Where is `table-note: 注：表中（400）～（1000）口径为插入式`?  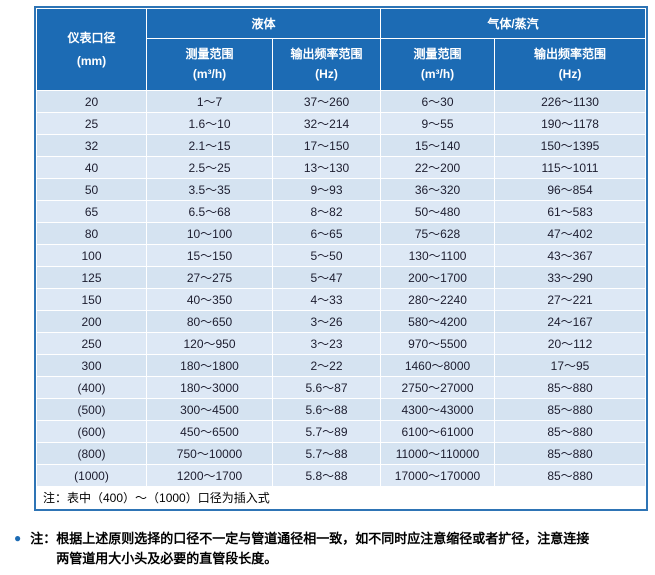 table-note: 注：表中（400）～（1000）口径为插入式 is located at coordinates (341, 497).